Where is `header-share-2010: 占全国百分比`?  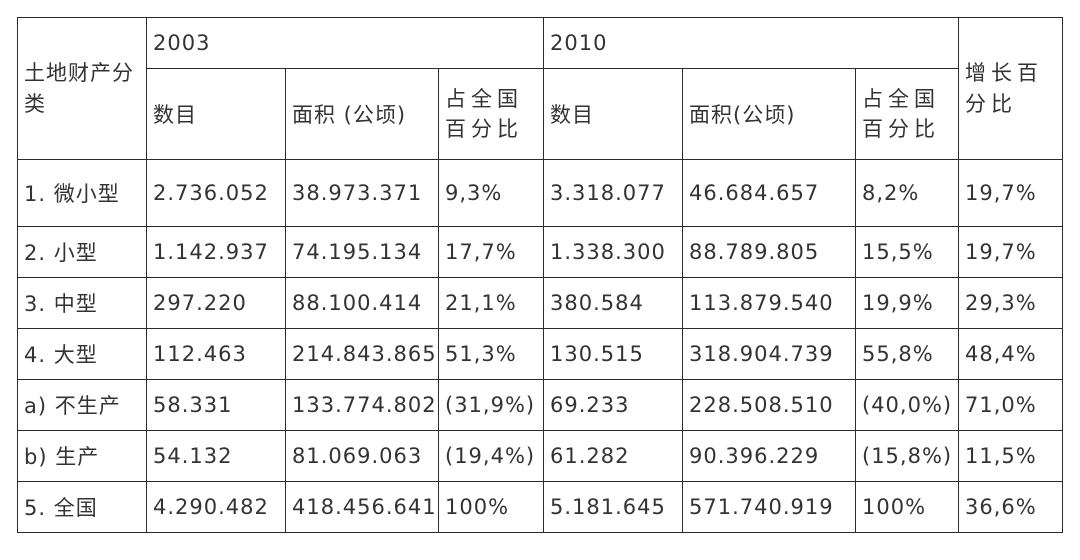
header-share-2010: 占全国百分比 is located at coordinates (907, 114).